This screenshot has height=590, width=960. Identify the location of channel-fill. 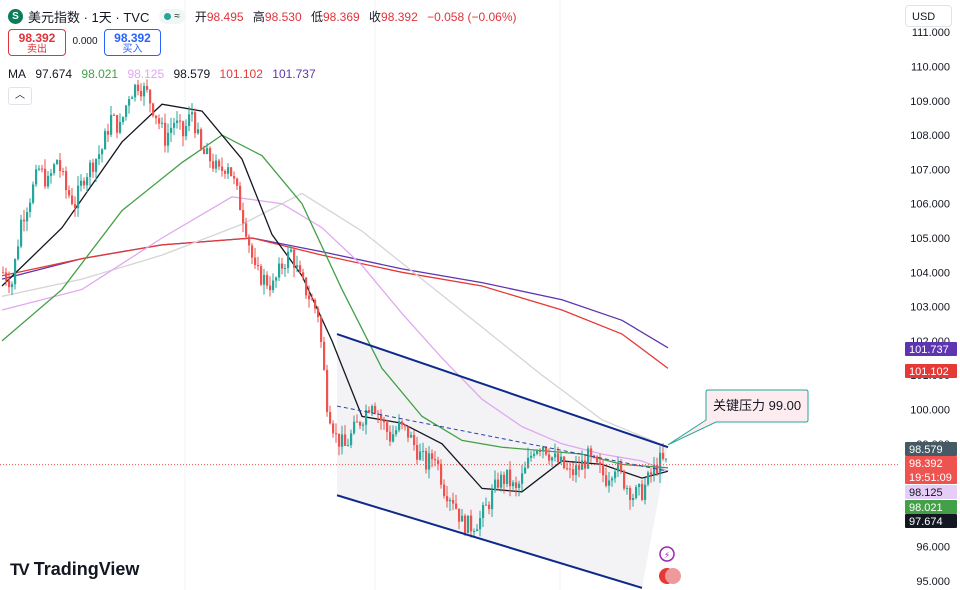
(502, 461).